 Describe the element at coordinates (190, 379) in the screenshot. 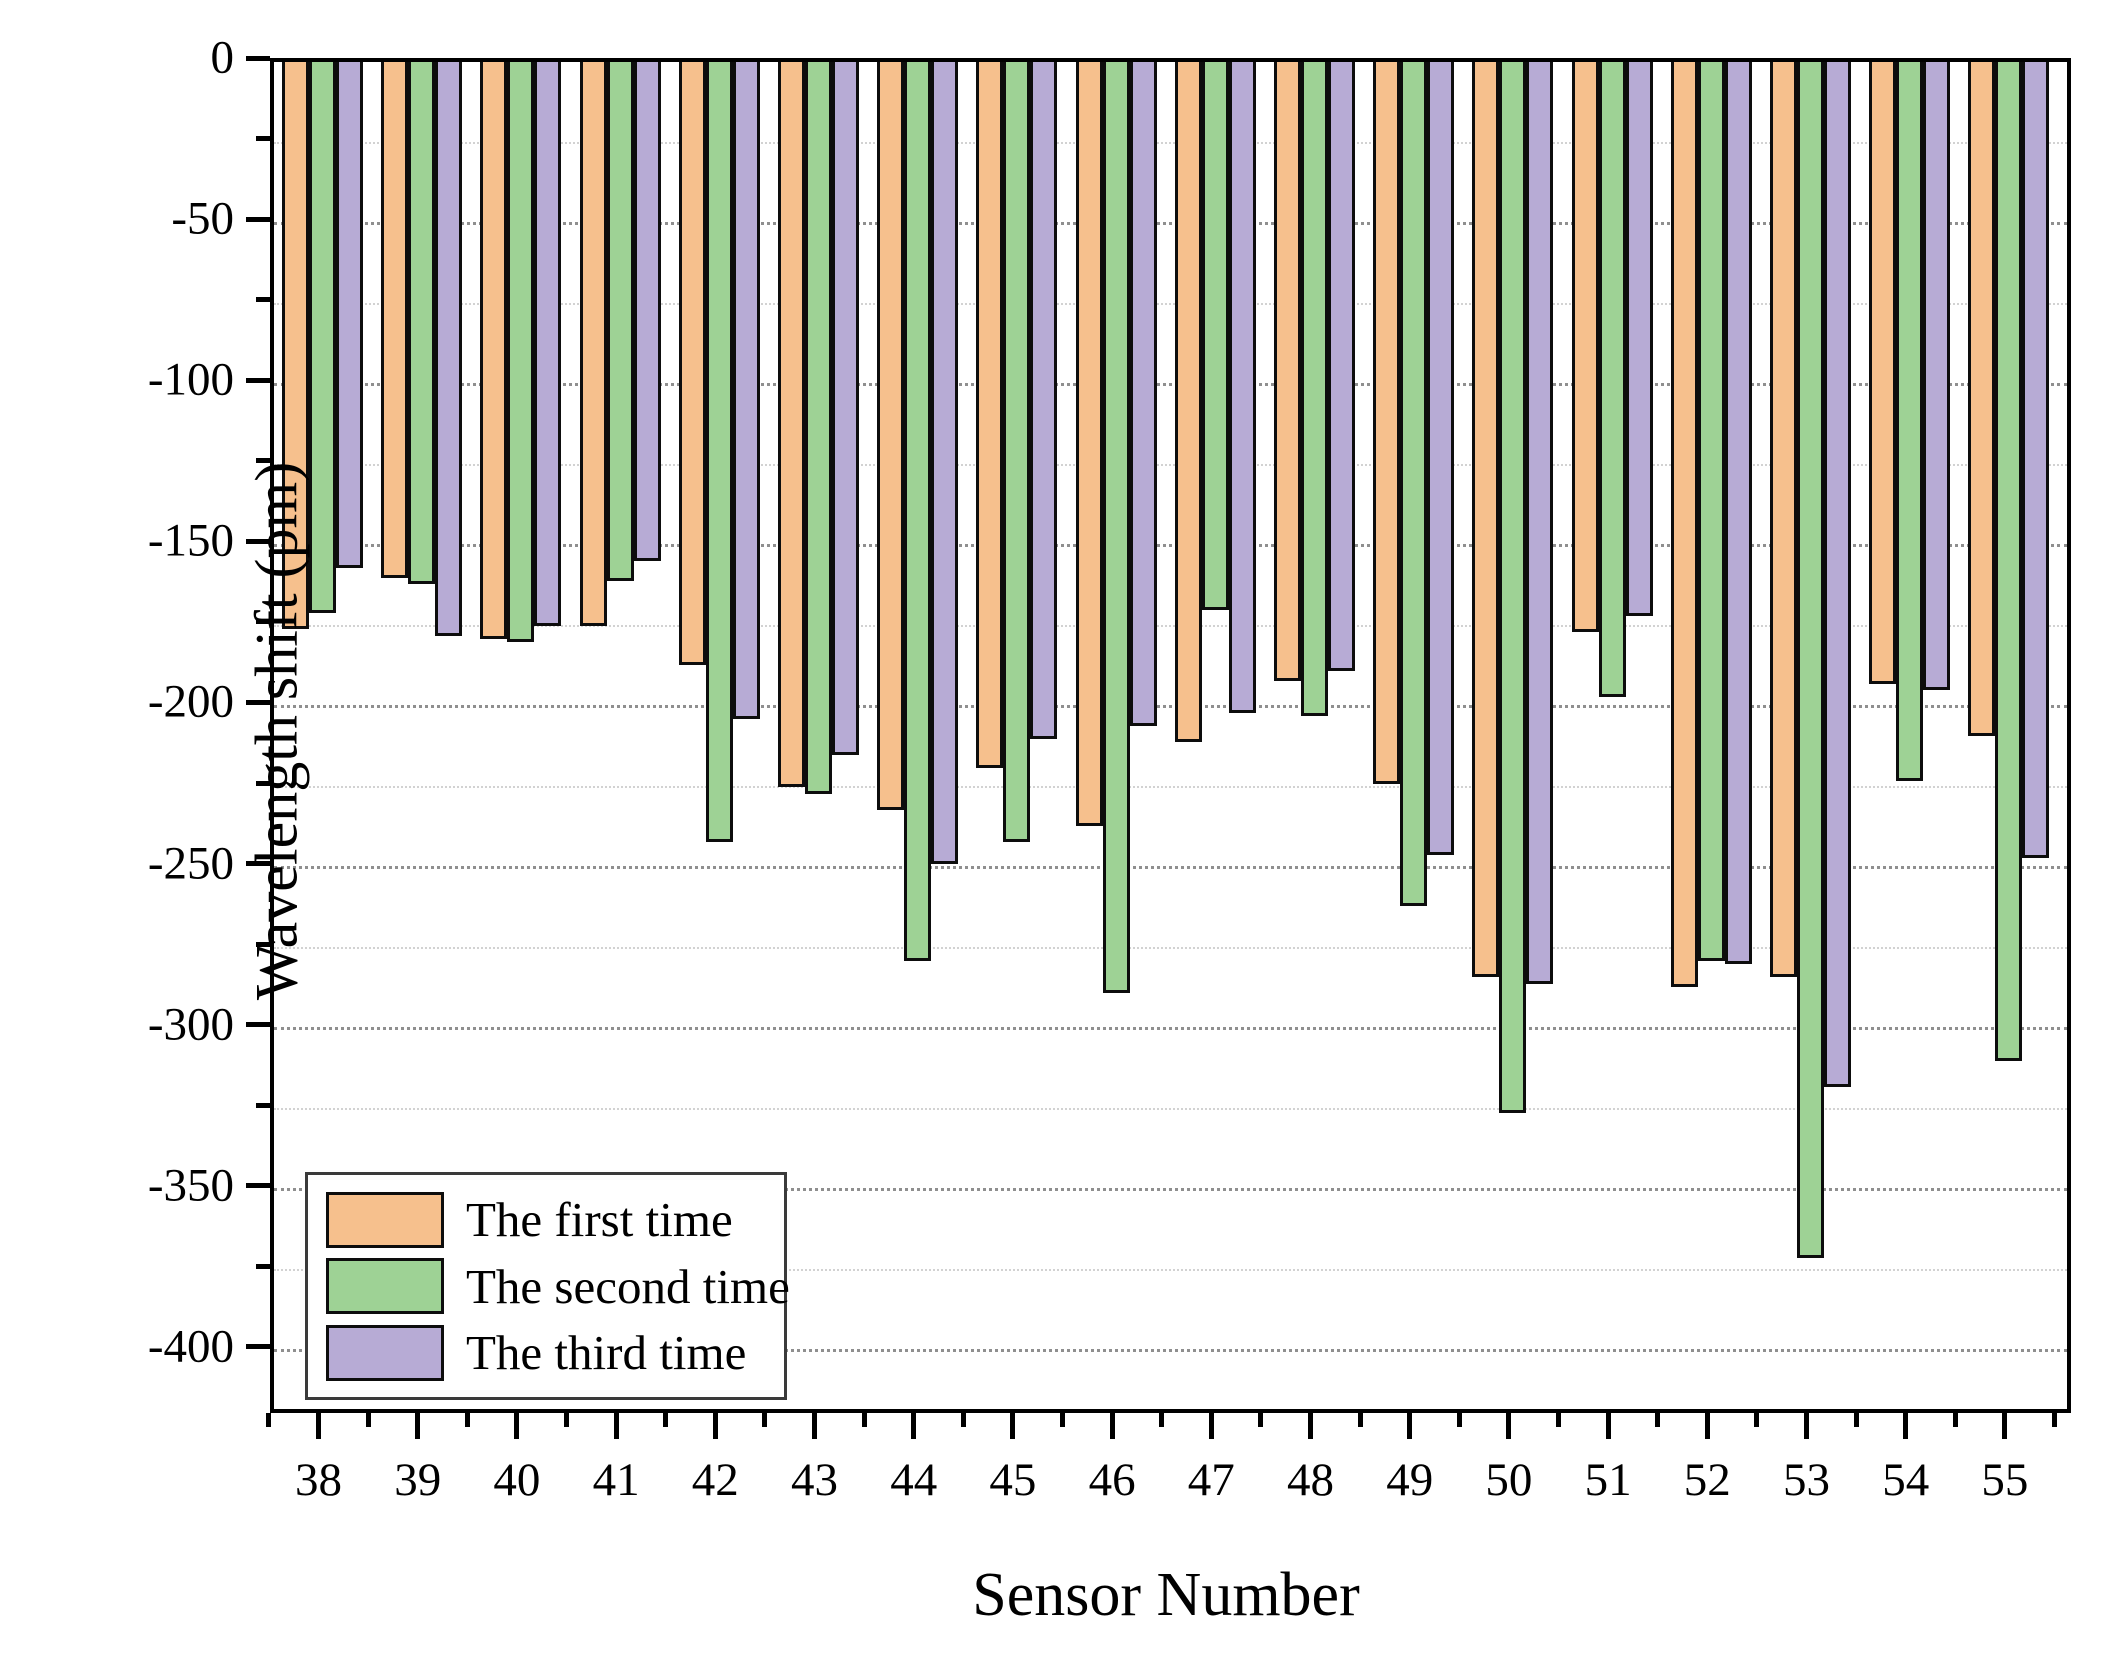

I see `y-tick-label: -100` at that location.